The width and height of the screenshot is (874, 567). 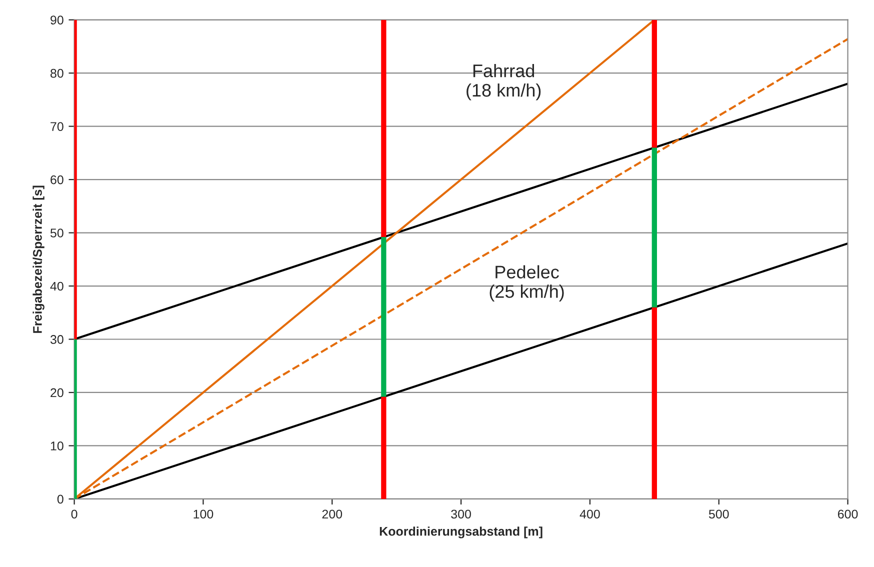 What do you see at coordinates (57, 393) in the screenshot?
I see `y-tick-label: 20` at bounding box center [57, 393].